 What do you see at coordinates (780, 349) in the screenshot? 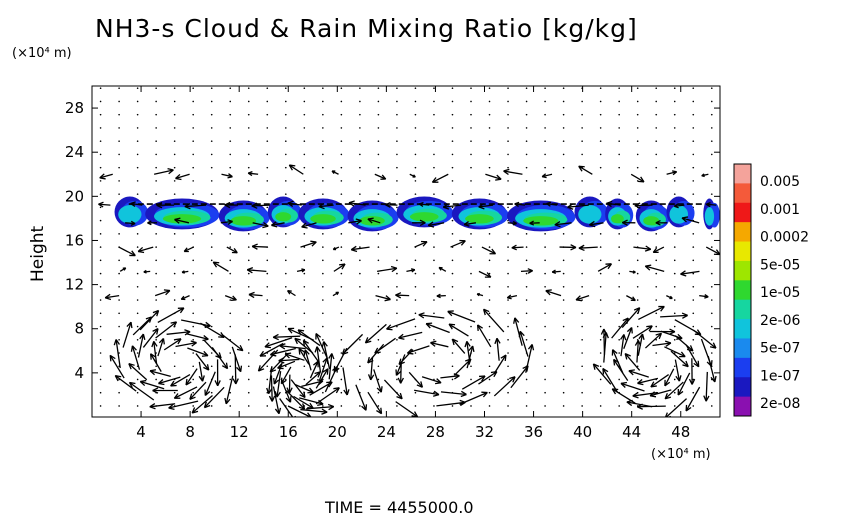
I see `colorbar-label: 5e-07` at bounding box center [780, 349].